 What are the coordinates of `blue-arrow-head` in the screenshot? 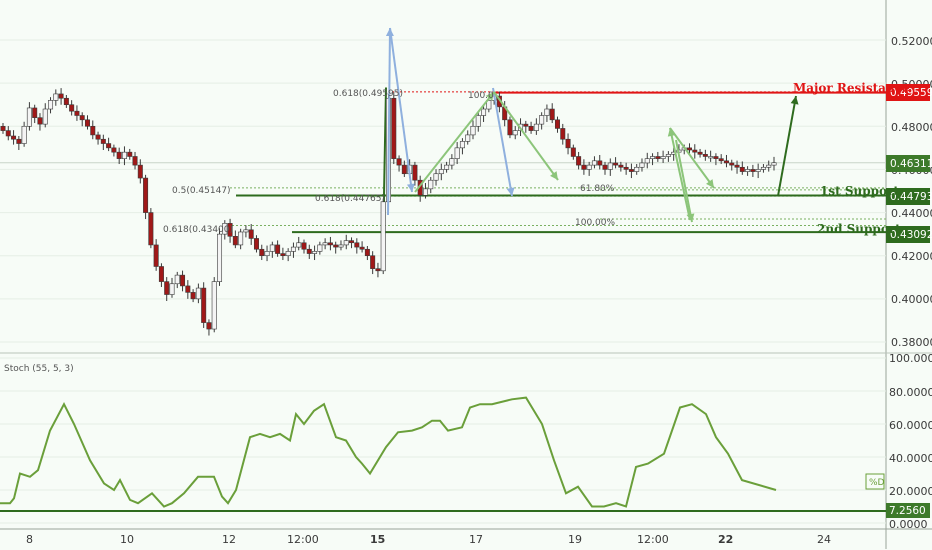 It's located at (510, 191).